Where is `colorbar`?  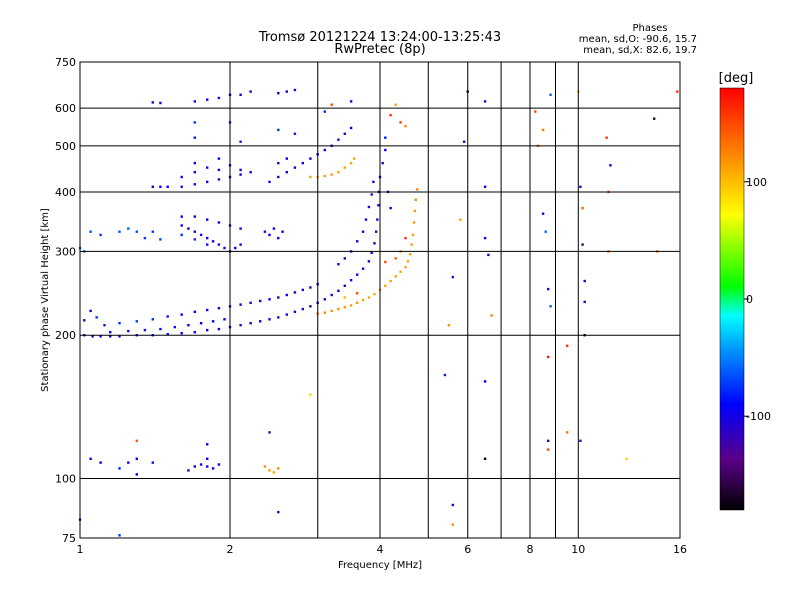 colorbar is located at coordinates (732, 299).